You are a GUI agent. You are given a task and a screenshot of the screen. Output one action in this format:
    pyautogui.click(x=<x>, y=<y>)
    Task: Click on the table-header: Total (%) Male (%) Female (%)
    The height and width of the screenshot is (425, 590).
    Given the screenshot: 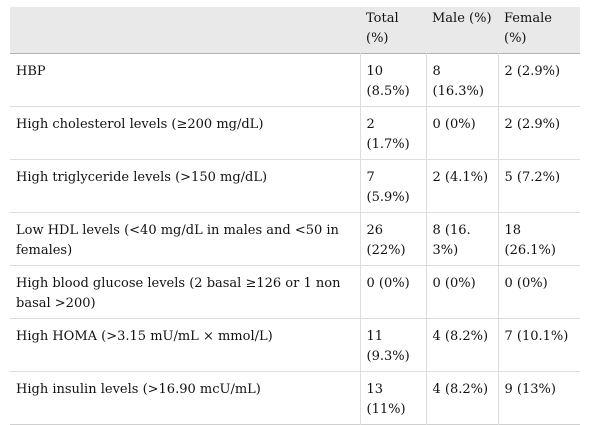 What is the action you would take?
    pyautogui.click(x=295, y=30)
    